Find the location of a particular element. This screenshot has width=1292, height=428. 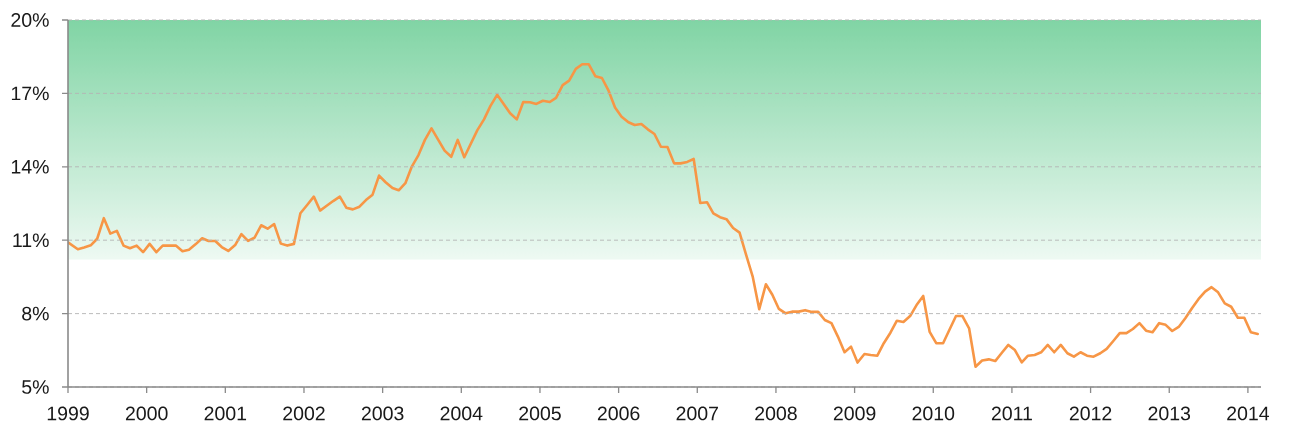

x-tick-label: 2014 is located at coordinates (1248, 413).